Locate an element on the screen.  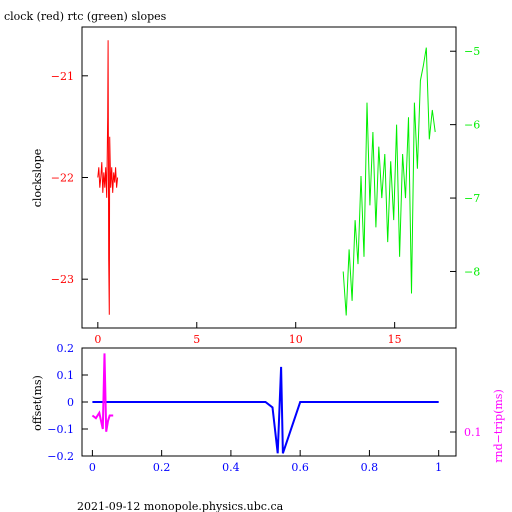
offset-right-axis: 0.1 is located at coordinates (466, 432).